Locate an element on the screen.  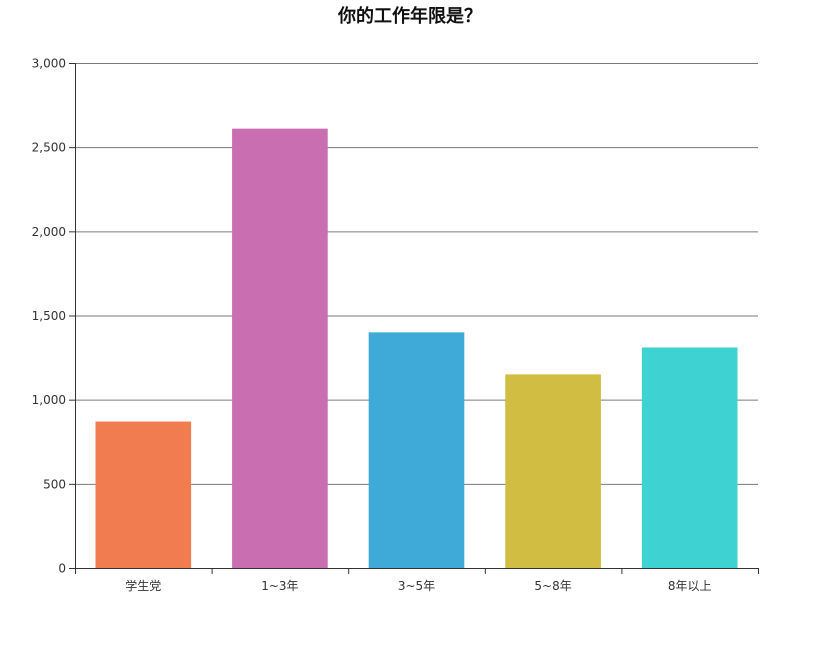
x-tick-label: 5~8年 is located at coordinates (552, 586).